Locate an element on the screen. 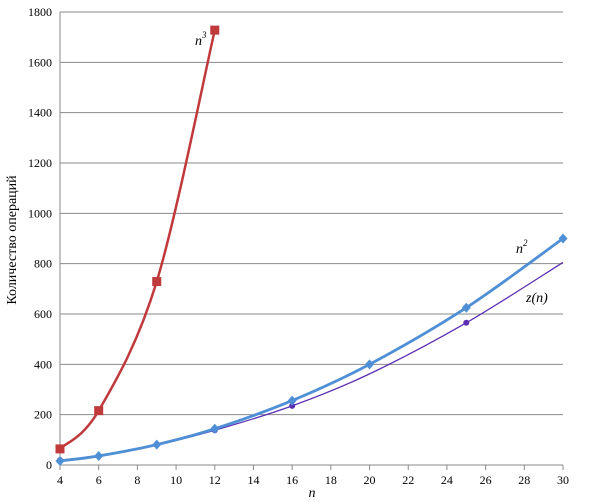 Image resolution: width=600 pixels, height=502 pixels. x-tick-label-26: 26 is located at coordinates (486, 480).